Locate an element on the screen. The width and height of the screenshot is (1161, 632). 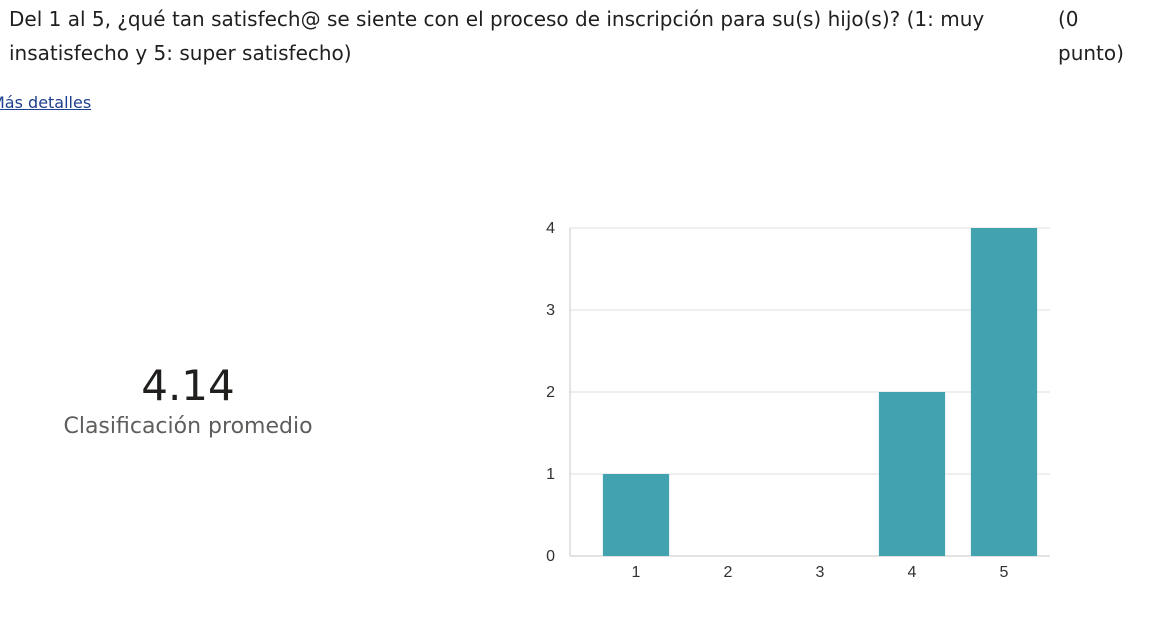
more-details-link: Más detalles is located at coordinates (46, 102).